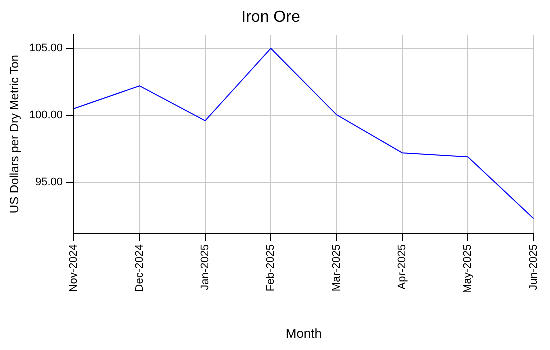 The image size is (550, 350). What do you see at coordinates (402, 267) in the screenshot?
I see `x-tick-label: Apr-2025` at bounding box center [402, 267].